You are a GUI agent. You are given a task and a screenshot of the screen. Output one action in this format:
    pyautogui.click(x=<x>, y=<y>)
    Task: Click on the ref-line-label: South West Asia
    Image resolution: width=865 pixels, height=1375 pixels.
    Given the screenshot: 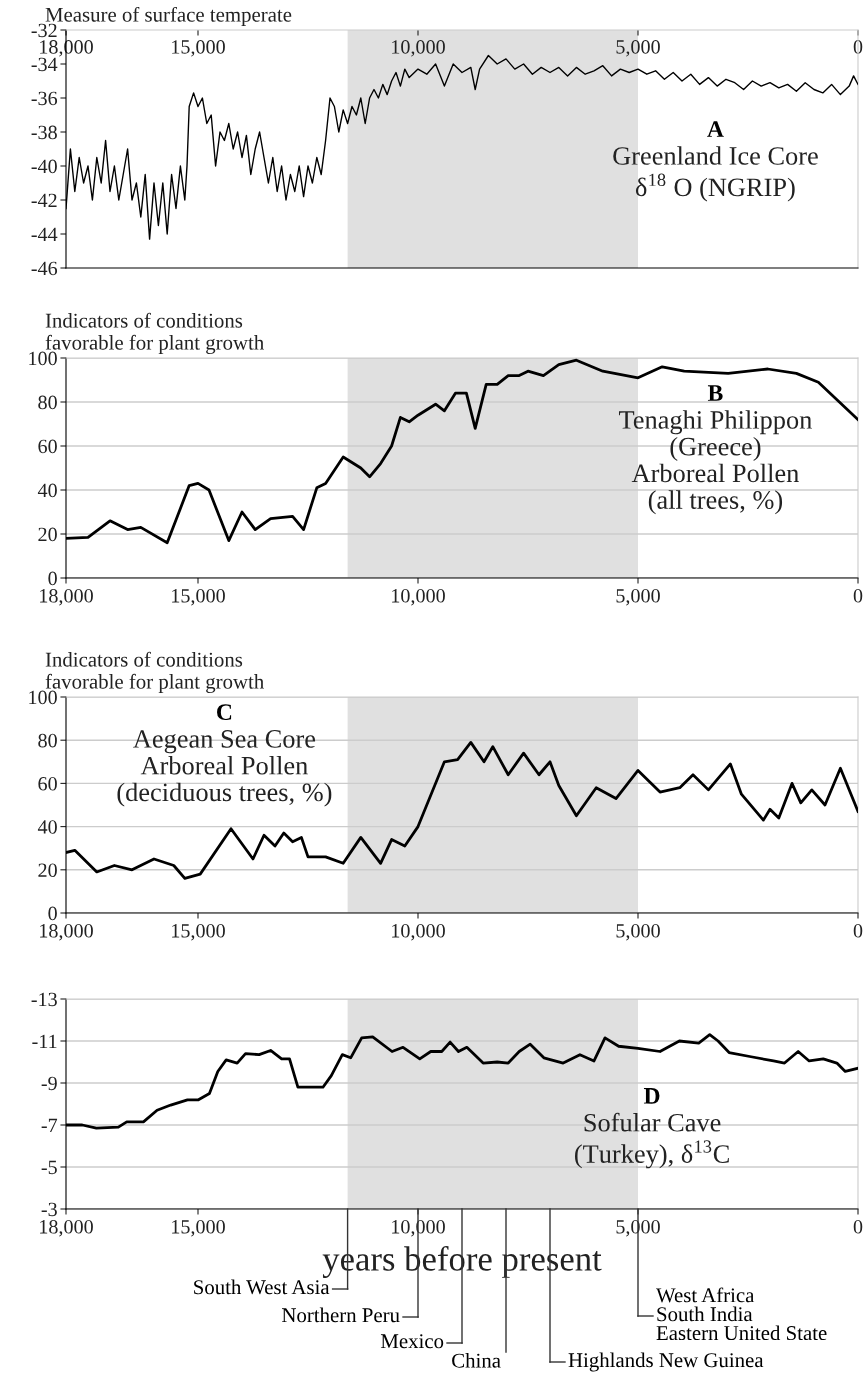 What is the action you would take?
    pyautogui.click(x=262, y=1287)
    